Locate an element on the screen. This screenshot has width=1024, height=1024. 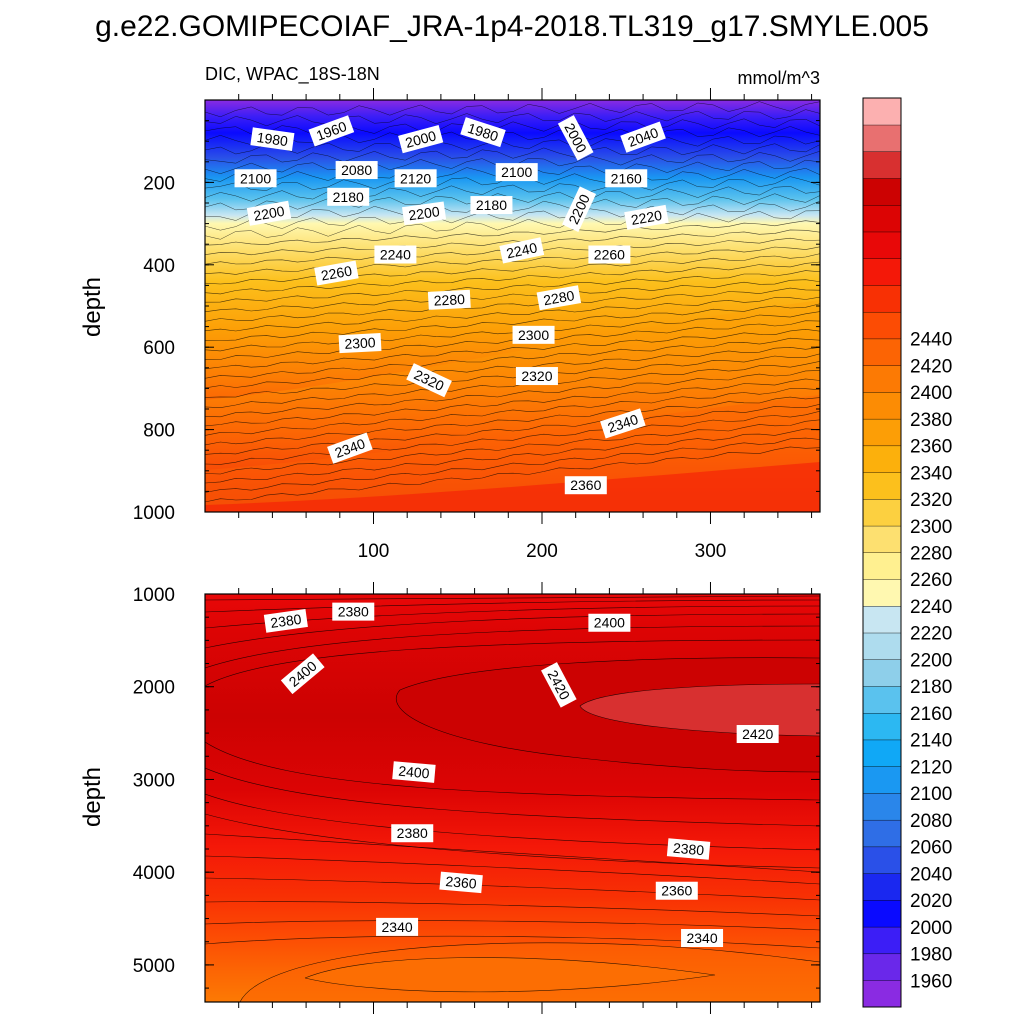
y-tick-label: 1000 is located at coordinates (154, 513).